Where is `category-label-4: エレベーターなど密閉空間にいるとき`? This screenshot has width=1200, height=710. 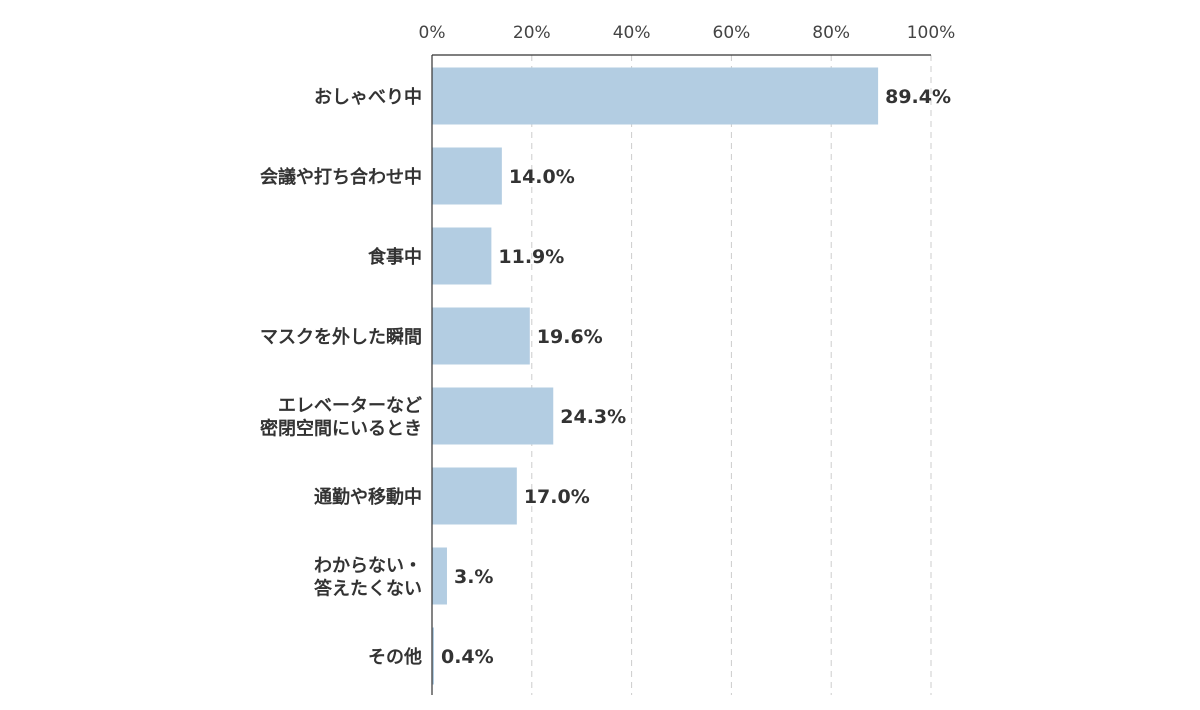 category-label-4: エレベーターなど密閉空間にいるとき is located at coordinates (341, 418).